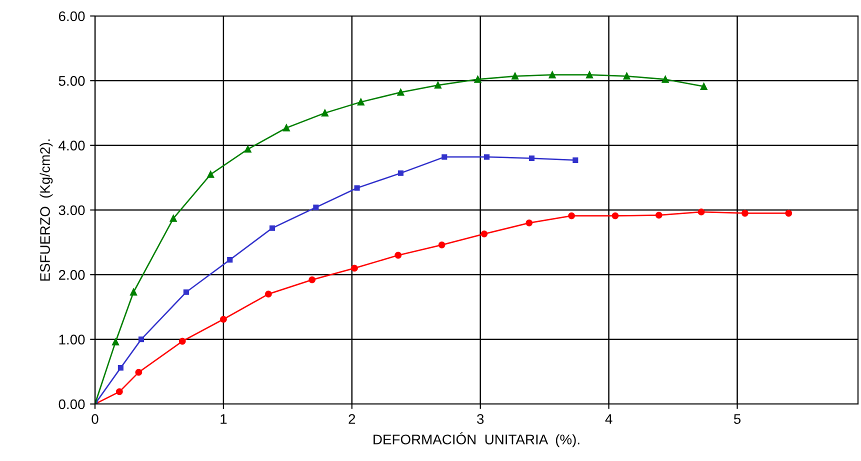  What do you see at coordinates (71, 404) in the screenshot?
I see `y-tick-label: 0.00` at bounding box center [71, 404].